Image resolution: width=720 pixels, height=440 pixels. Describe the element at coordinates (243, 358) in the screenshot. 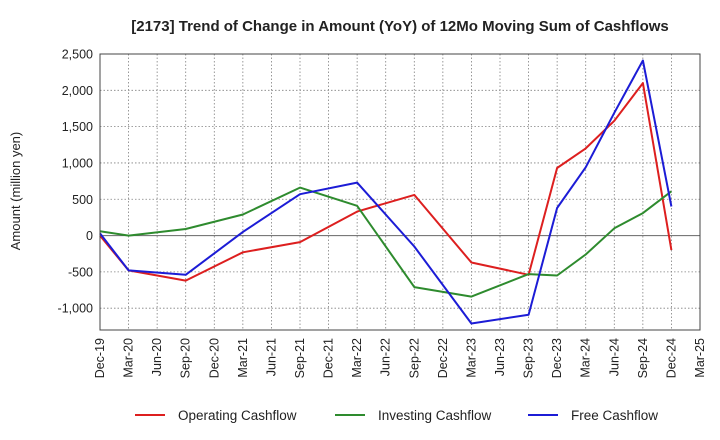

I see `x-tick-label: Mar-21` at that location.